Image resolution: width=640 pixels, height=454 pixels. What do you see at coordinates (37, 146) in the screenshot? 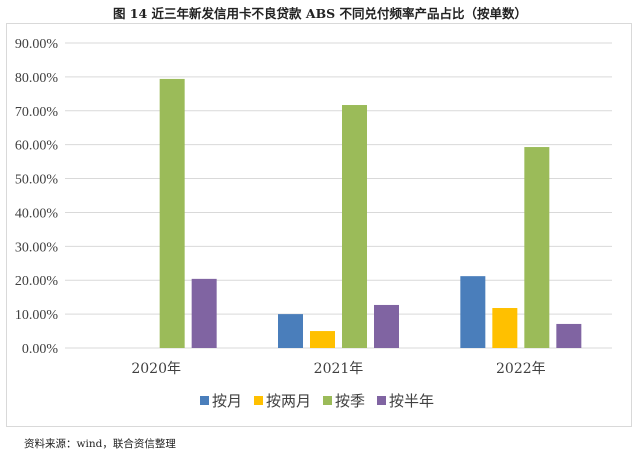
I see `y-tick-label: 60.00%` at bounding box center [37, 146].